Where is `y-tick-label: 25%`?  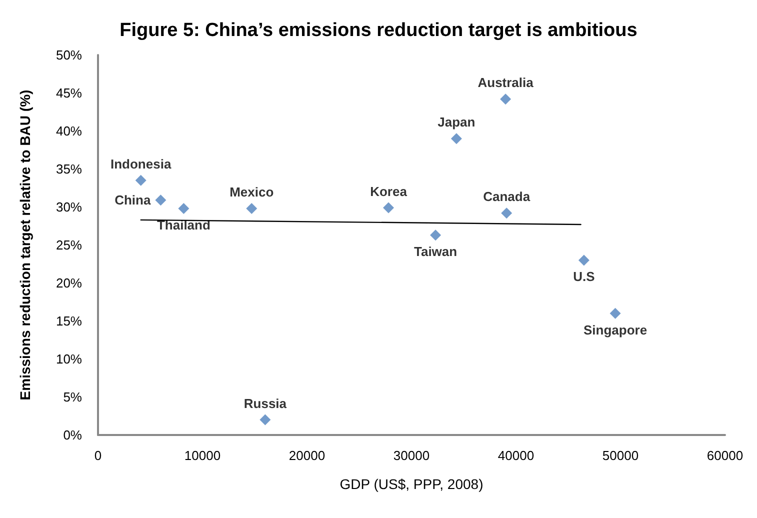 y-tick-label: 25% is located at coordinates (69, 245).